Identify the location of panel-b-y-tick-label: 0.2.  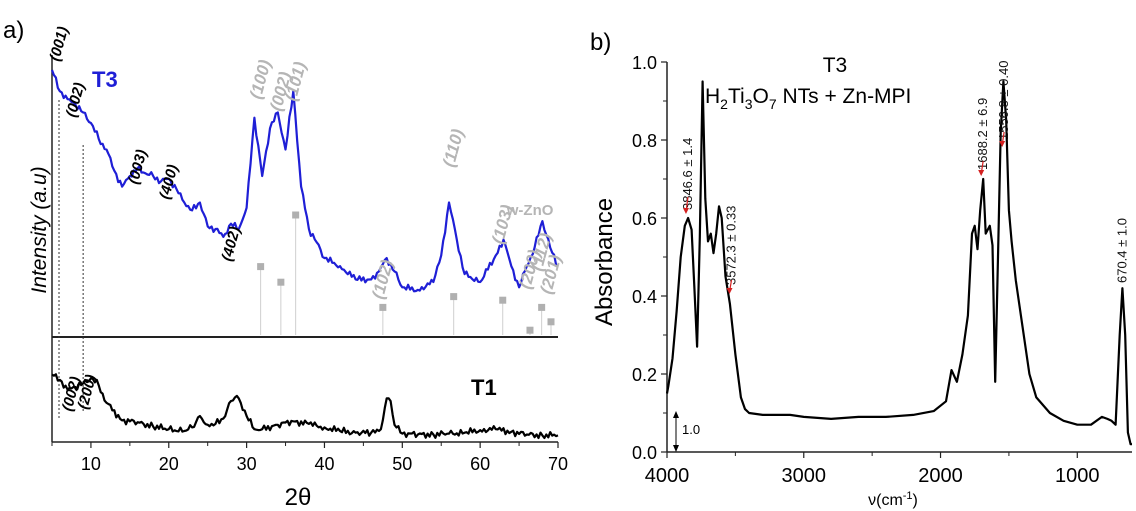
(644, 375).